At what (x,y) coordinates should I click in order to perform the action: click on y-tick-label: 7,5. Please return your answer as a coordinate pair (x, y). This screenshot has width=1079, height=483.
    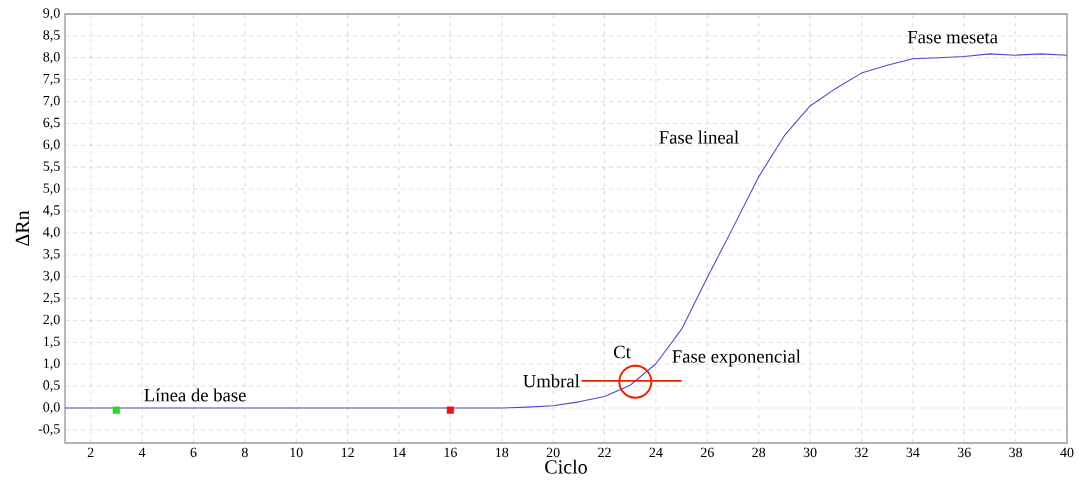
    Looking at the image, I should click on (51, 80).